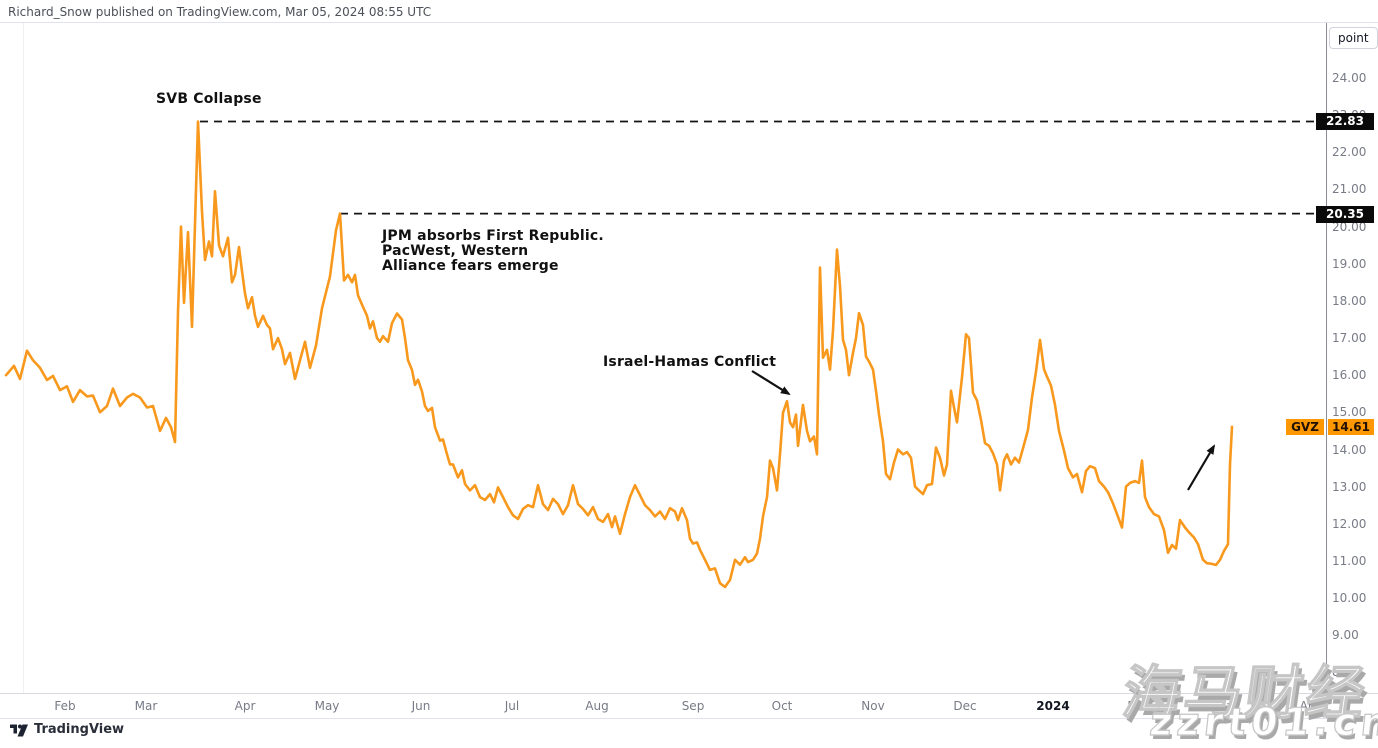 The height and width of the screenshot is (748, 1378). I want to click on time-tick-label: May, so click(327, 706).